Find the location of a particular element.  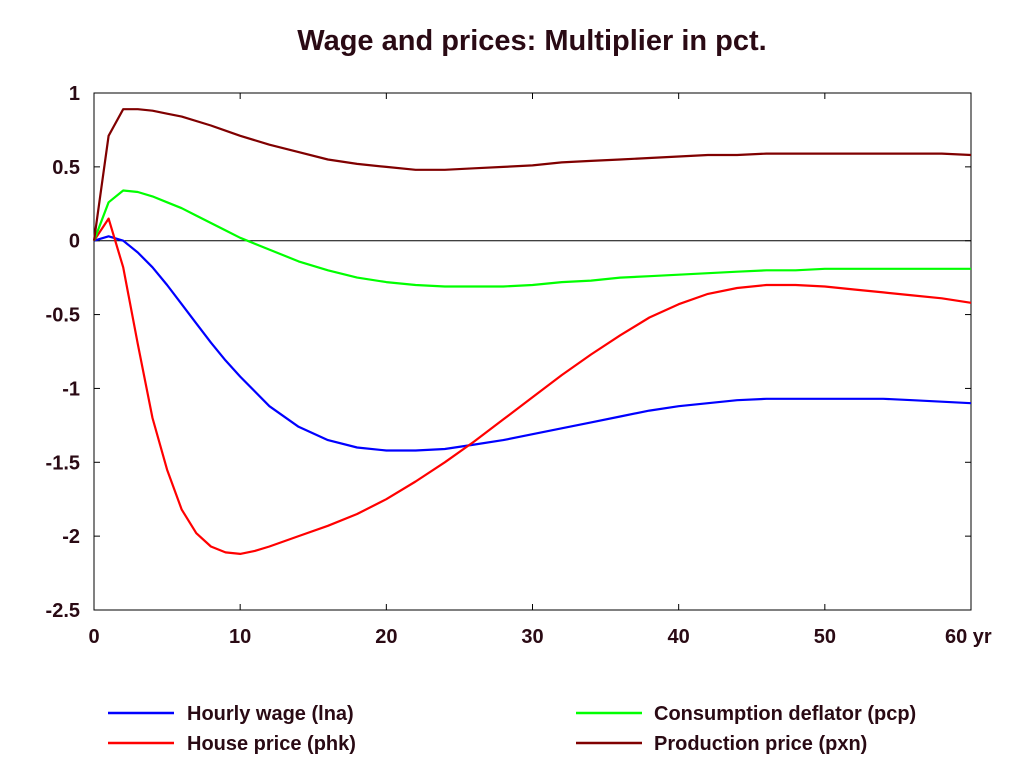

legend-label: Production price (pxn) is located at coordinates (760, 744).